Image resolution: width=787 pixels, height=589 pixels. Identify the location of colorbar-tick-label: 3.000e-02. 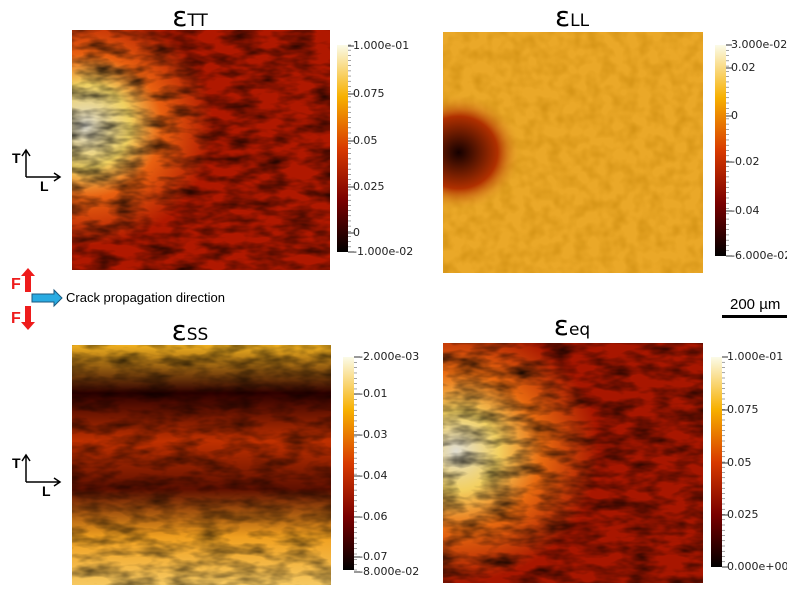
(759, 44).